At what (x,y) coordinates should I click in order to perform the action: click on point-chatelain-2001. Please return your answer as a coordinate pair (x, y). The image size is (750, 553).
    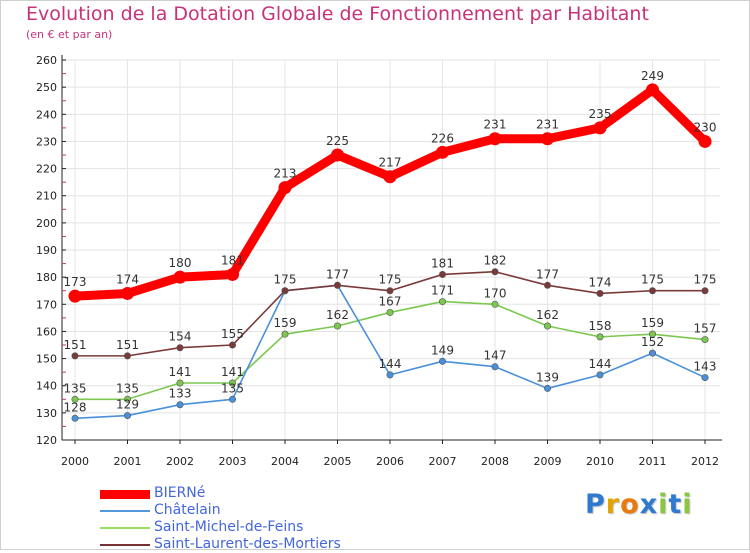
    Looking at the image, I should click on (128, 416).